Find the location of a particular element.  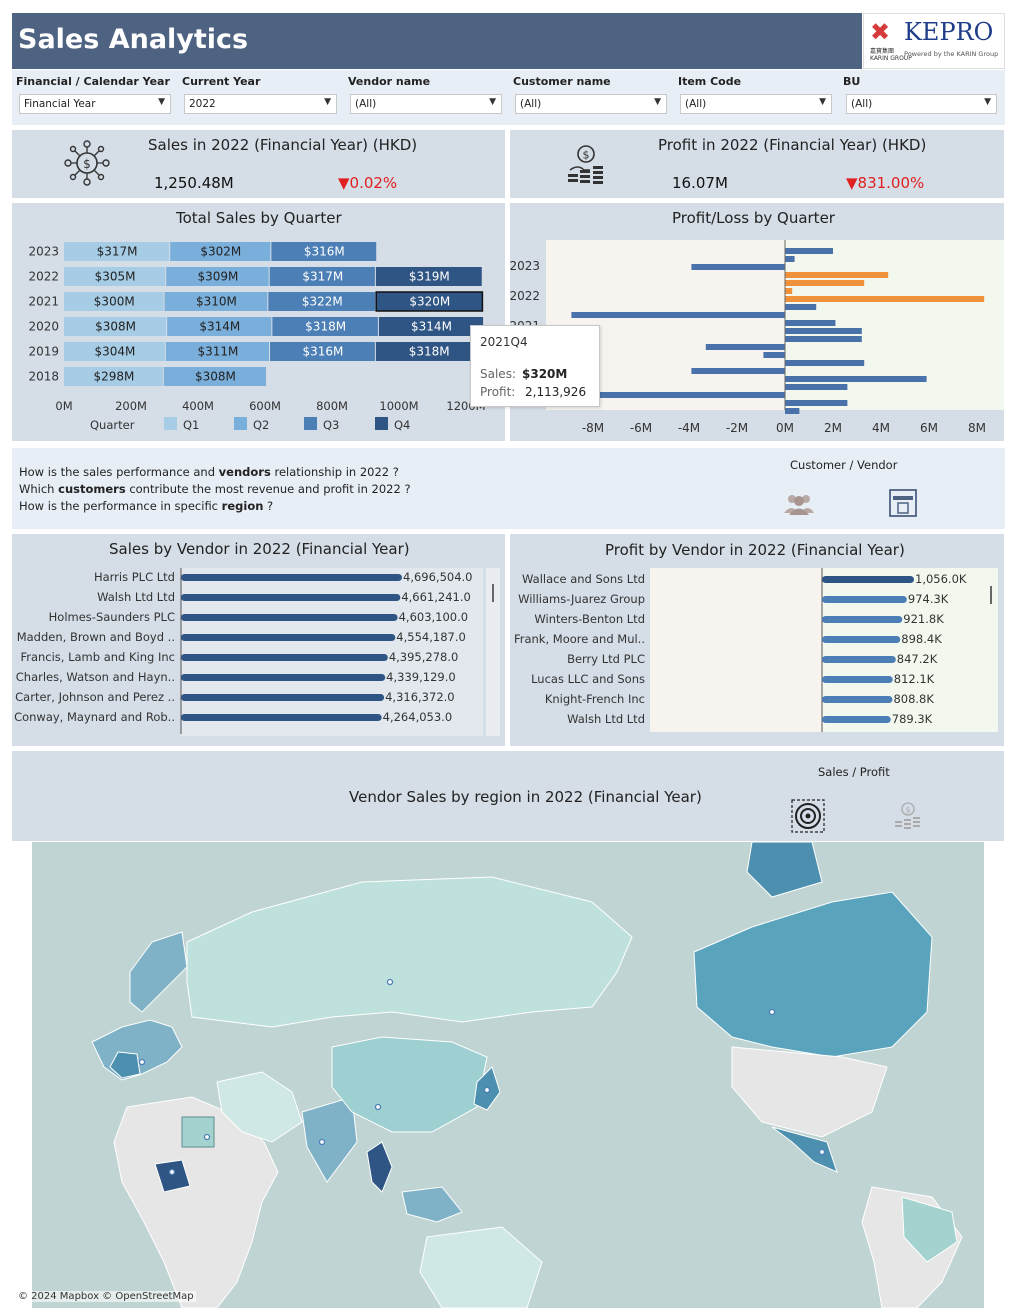

region-australia is located at coordinates (481, 1267).